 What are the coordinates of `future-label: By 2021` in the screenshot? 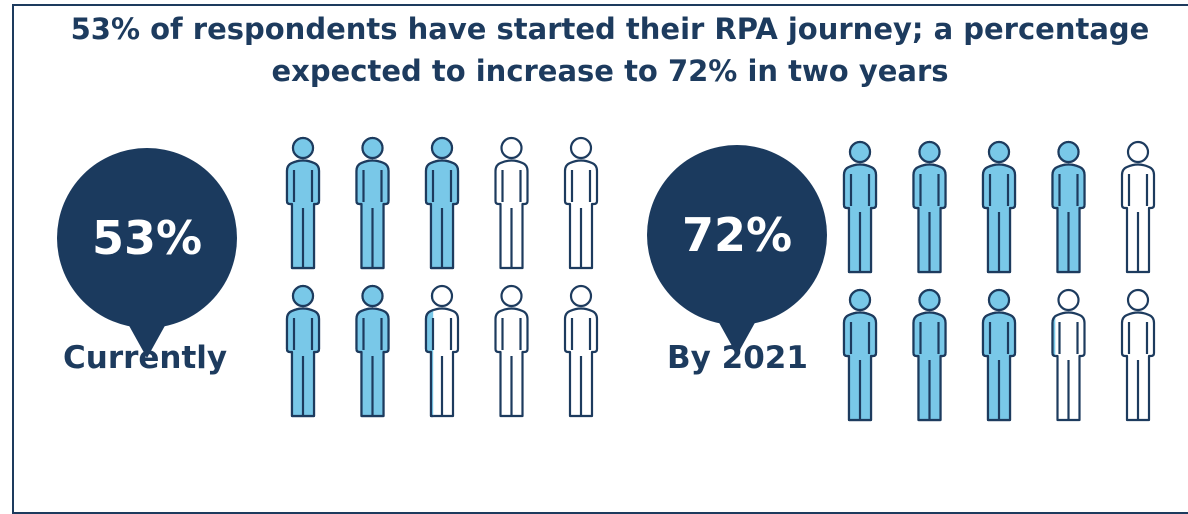 It's located at (737, 358).